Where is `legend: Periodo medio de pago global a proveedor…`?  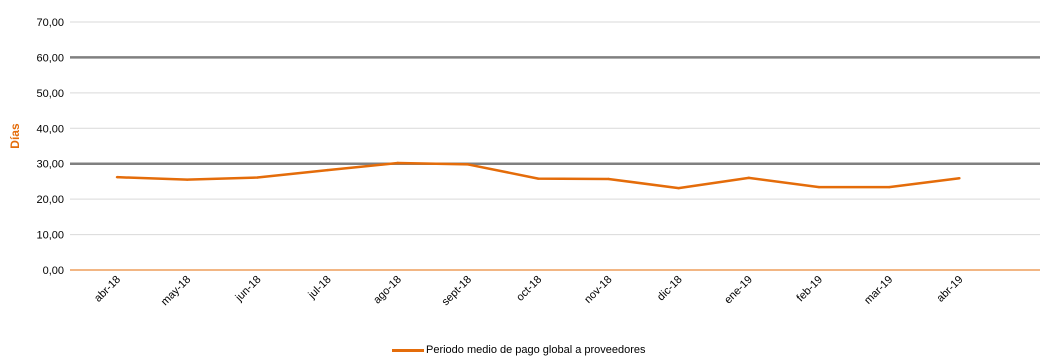
legend: Periodo medio de pago global a proveedor… is located at coordinates (519, 350).